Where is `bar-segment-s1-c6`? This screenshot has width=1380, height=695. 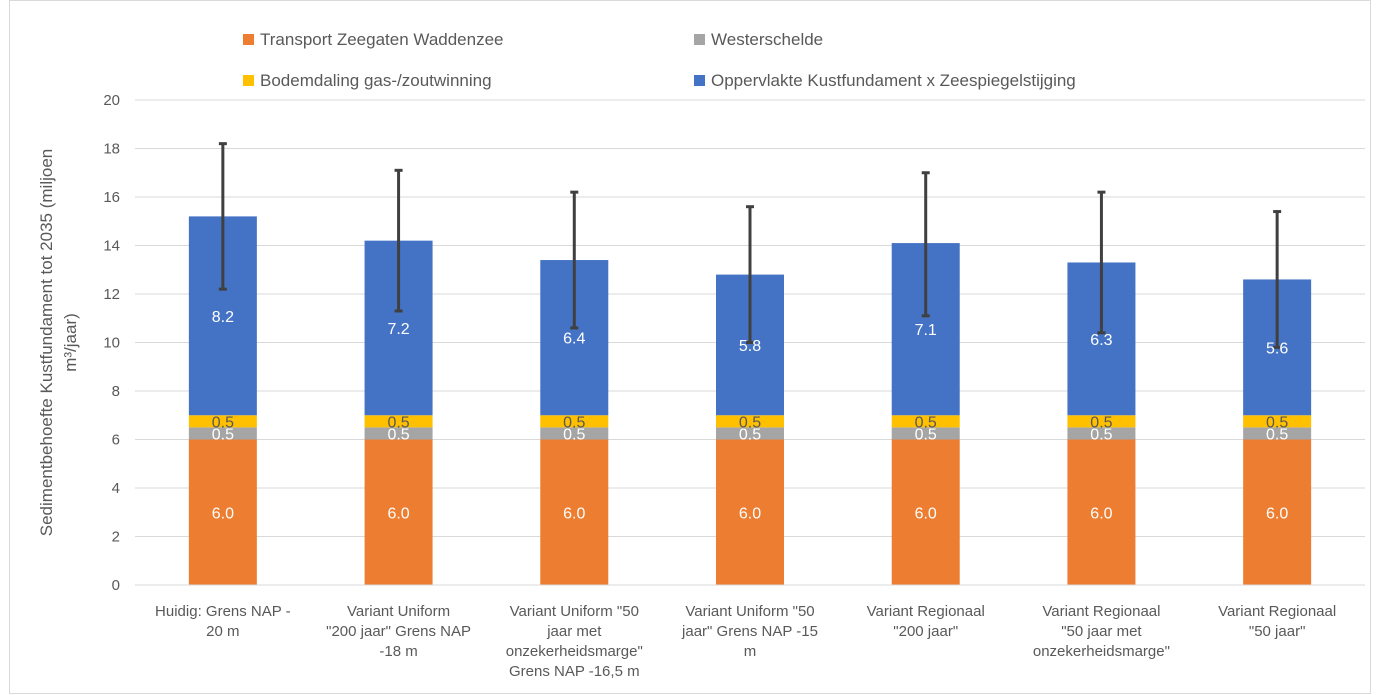
bar-segment-s1-c6 is located at coordinates (1277, 433).